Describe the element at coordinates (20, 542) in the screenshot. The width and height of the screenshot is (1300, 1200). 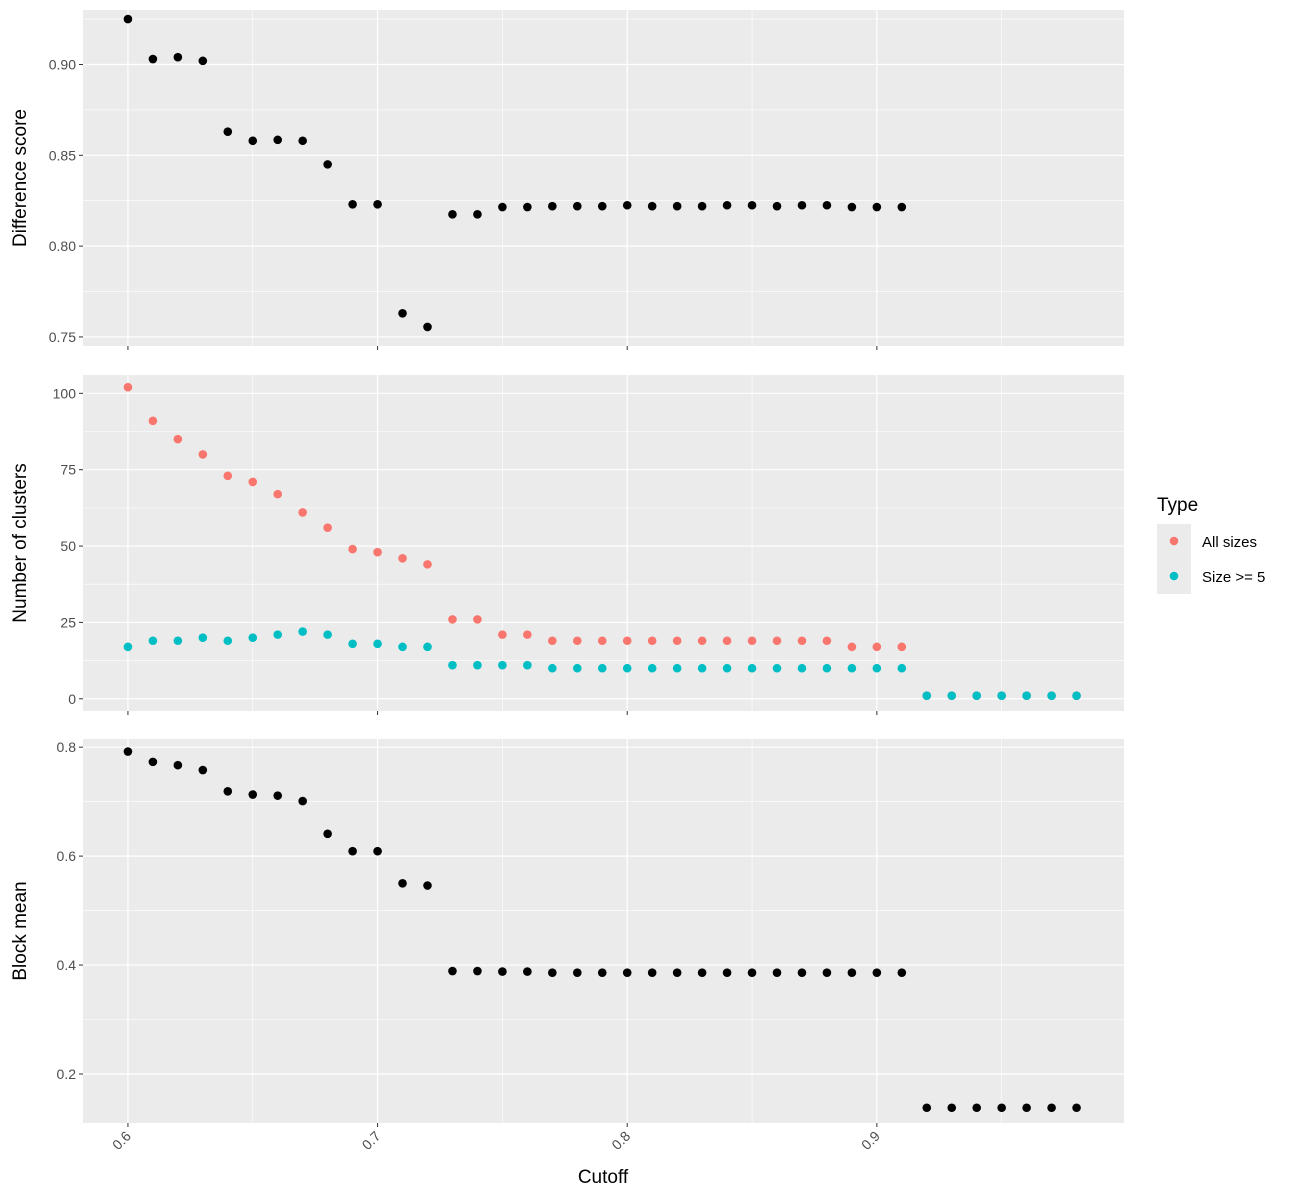
I see `y-axis-title: Number of clusters` at that location.